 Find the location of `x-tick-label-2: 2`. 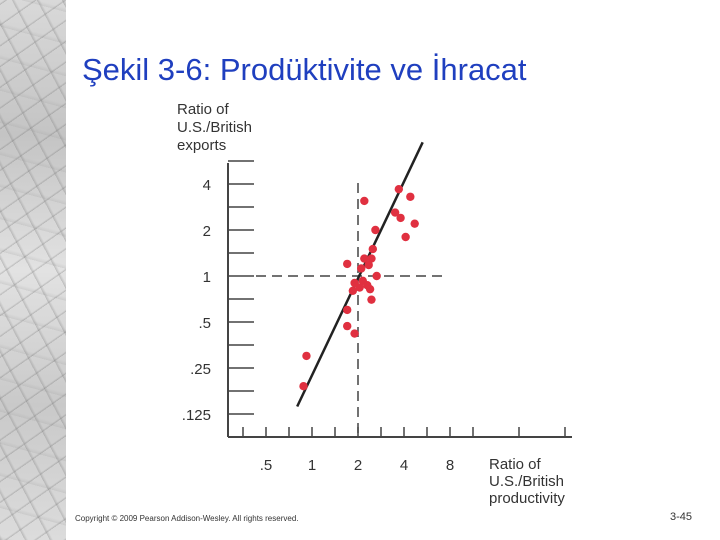

x-tick-label-2: 2 is located at coordinates (358, 465).